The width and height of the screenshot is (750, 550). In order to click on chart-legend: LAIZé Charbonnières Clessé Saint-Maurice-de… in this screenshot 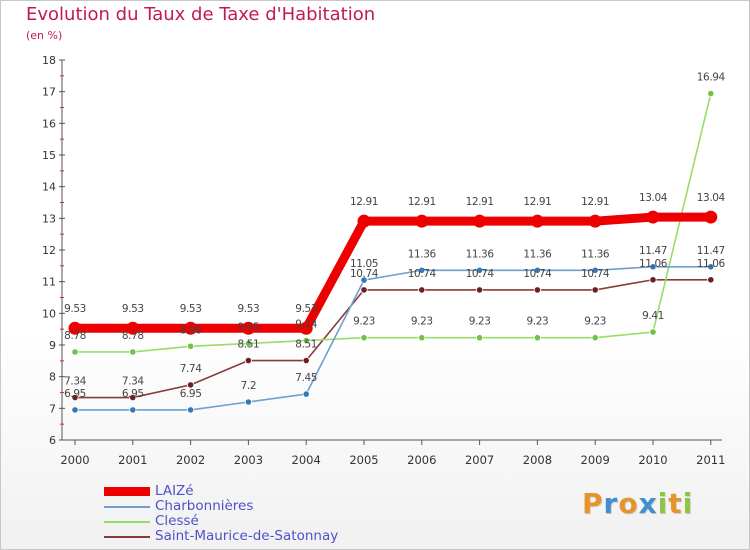, I will do `click(221, 514)`.